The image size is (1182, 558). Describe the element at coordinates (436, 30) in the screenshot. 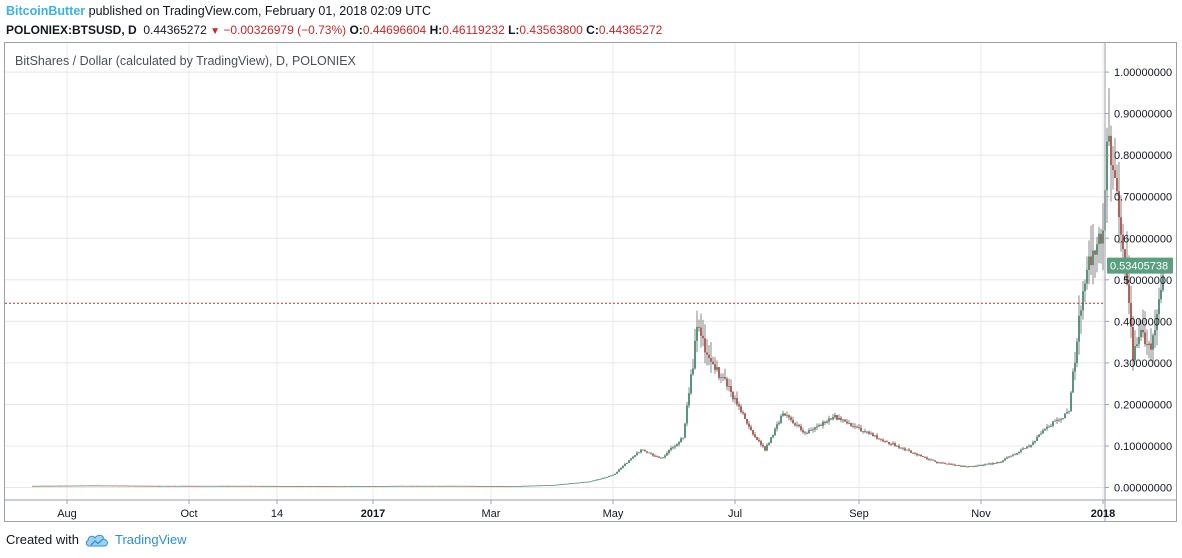

I see `high-label: H:` at that location.